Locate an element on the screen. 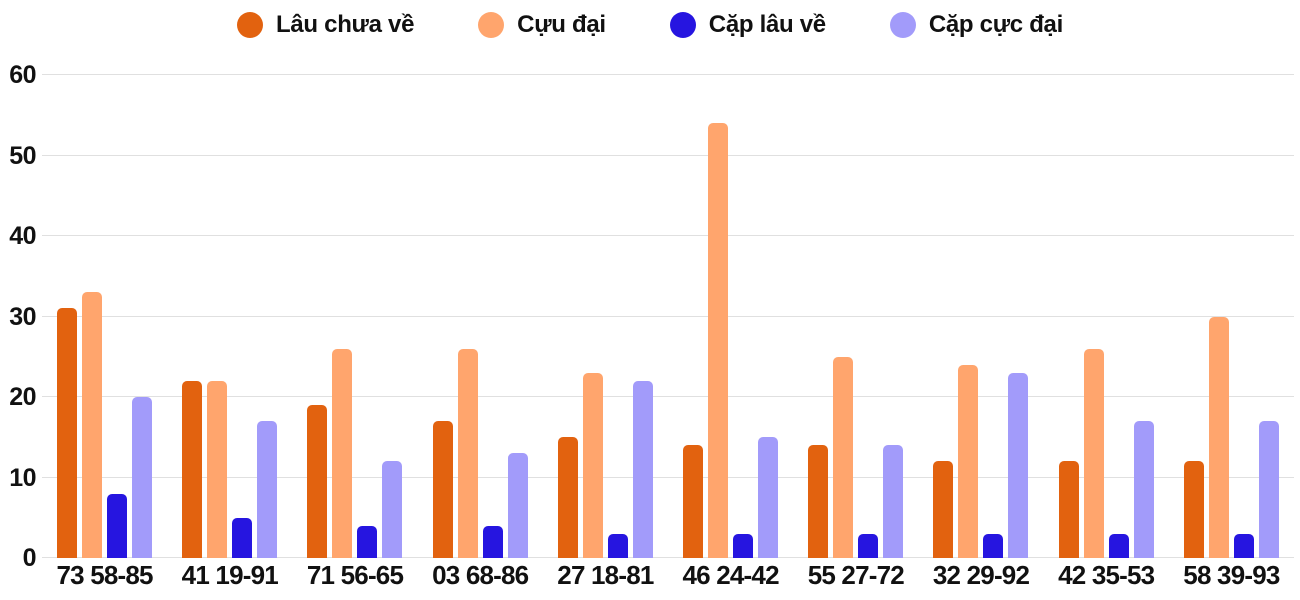 The width and height of the screenshot is (1300, 600). legend-item-4: Cặp cực đại is located at coordinates (976, 25).